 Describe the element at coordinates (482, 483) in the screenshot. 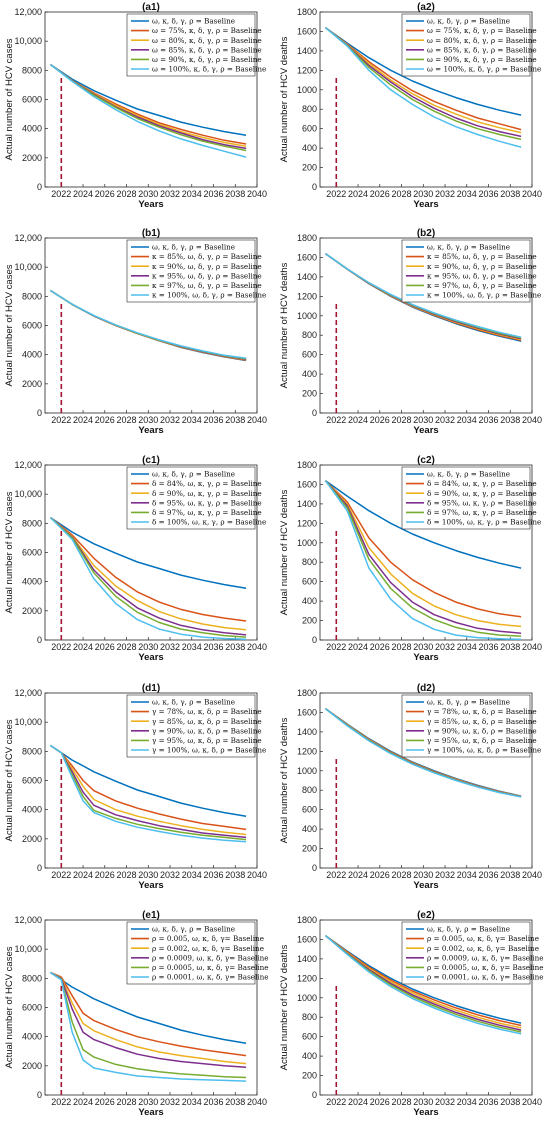

I see `legend-label: δ = 84%, ω, κ, γ, ρ = Baseline` at that location.